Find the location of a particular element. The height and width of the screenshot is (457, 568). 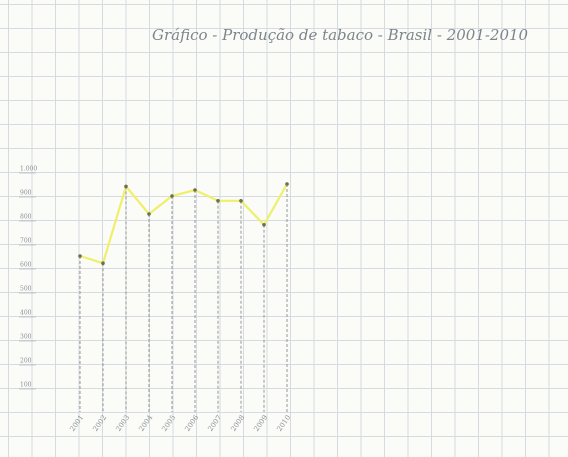

x-tick-label: 2004 is located at coordinates (145, 423).